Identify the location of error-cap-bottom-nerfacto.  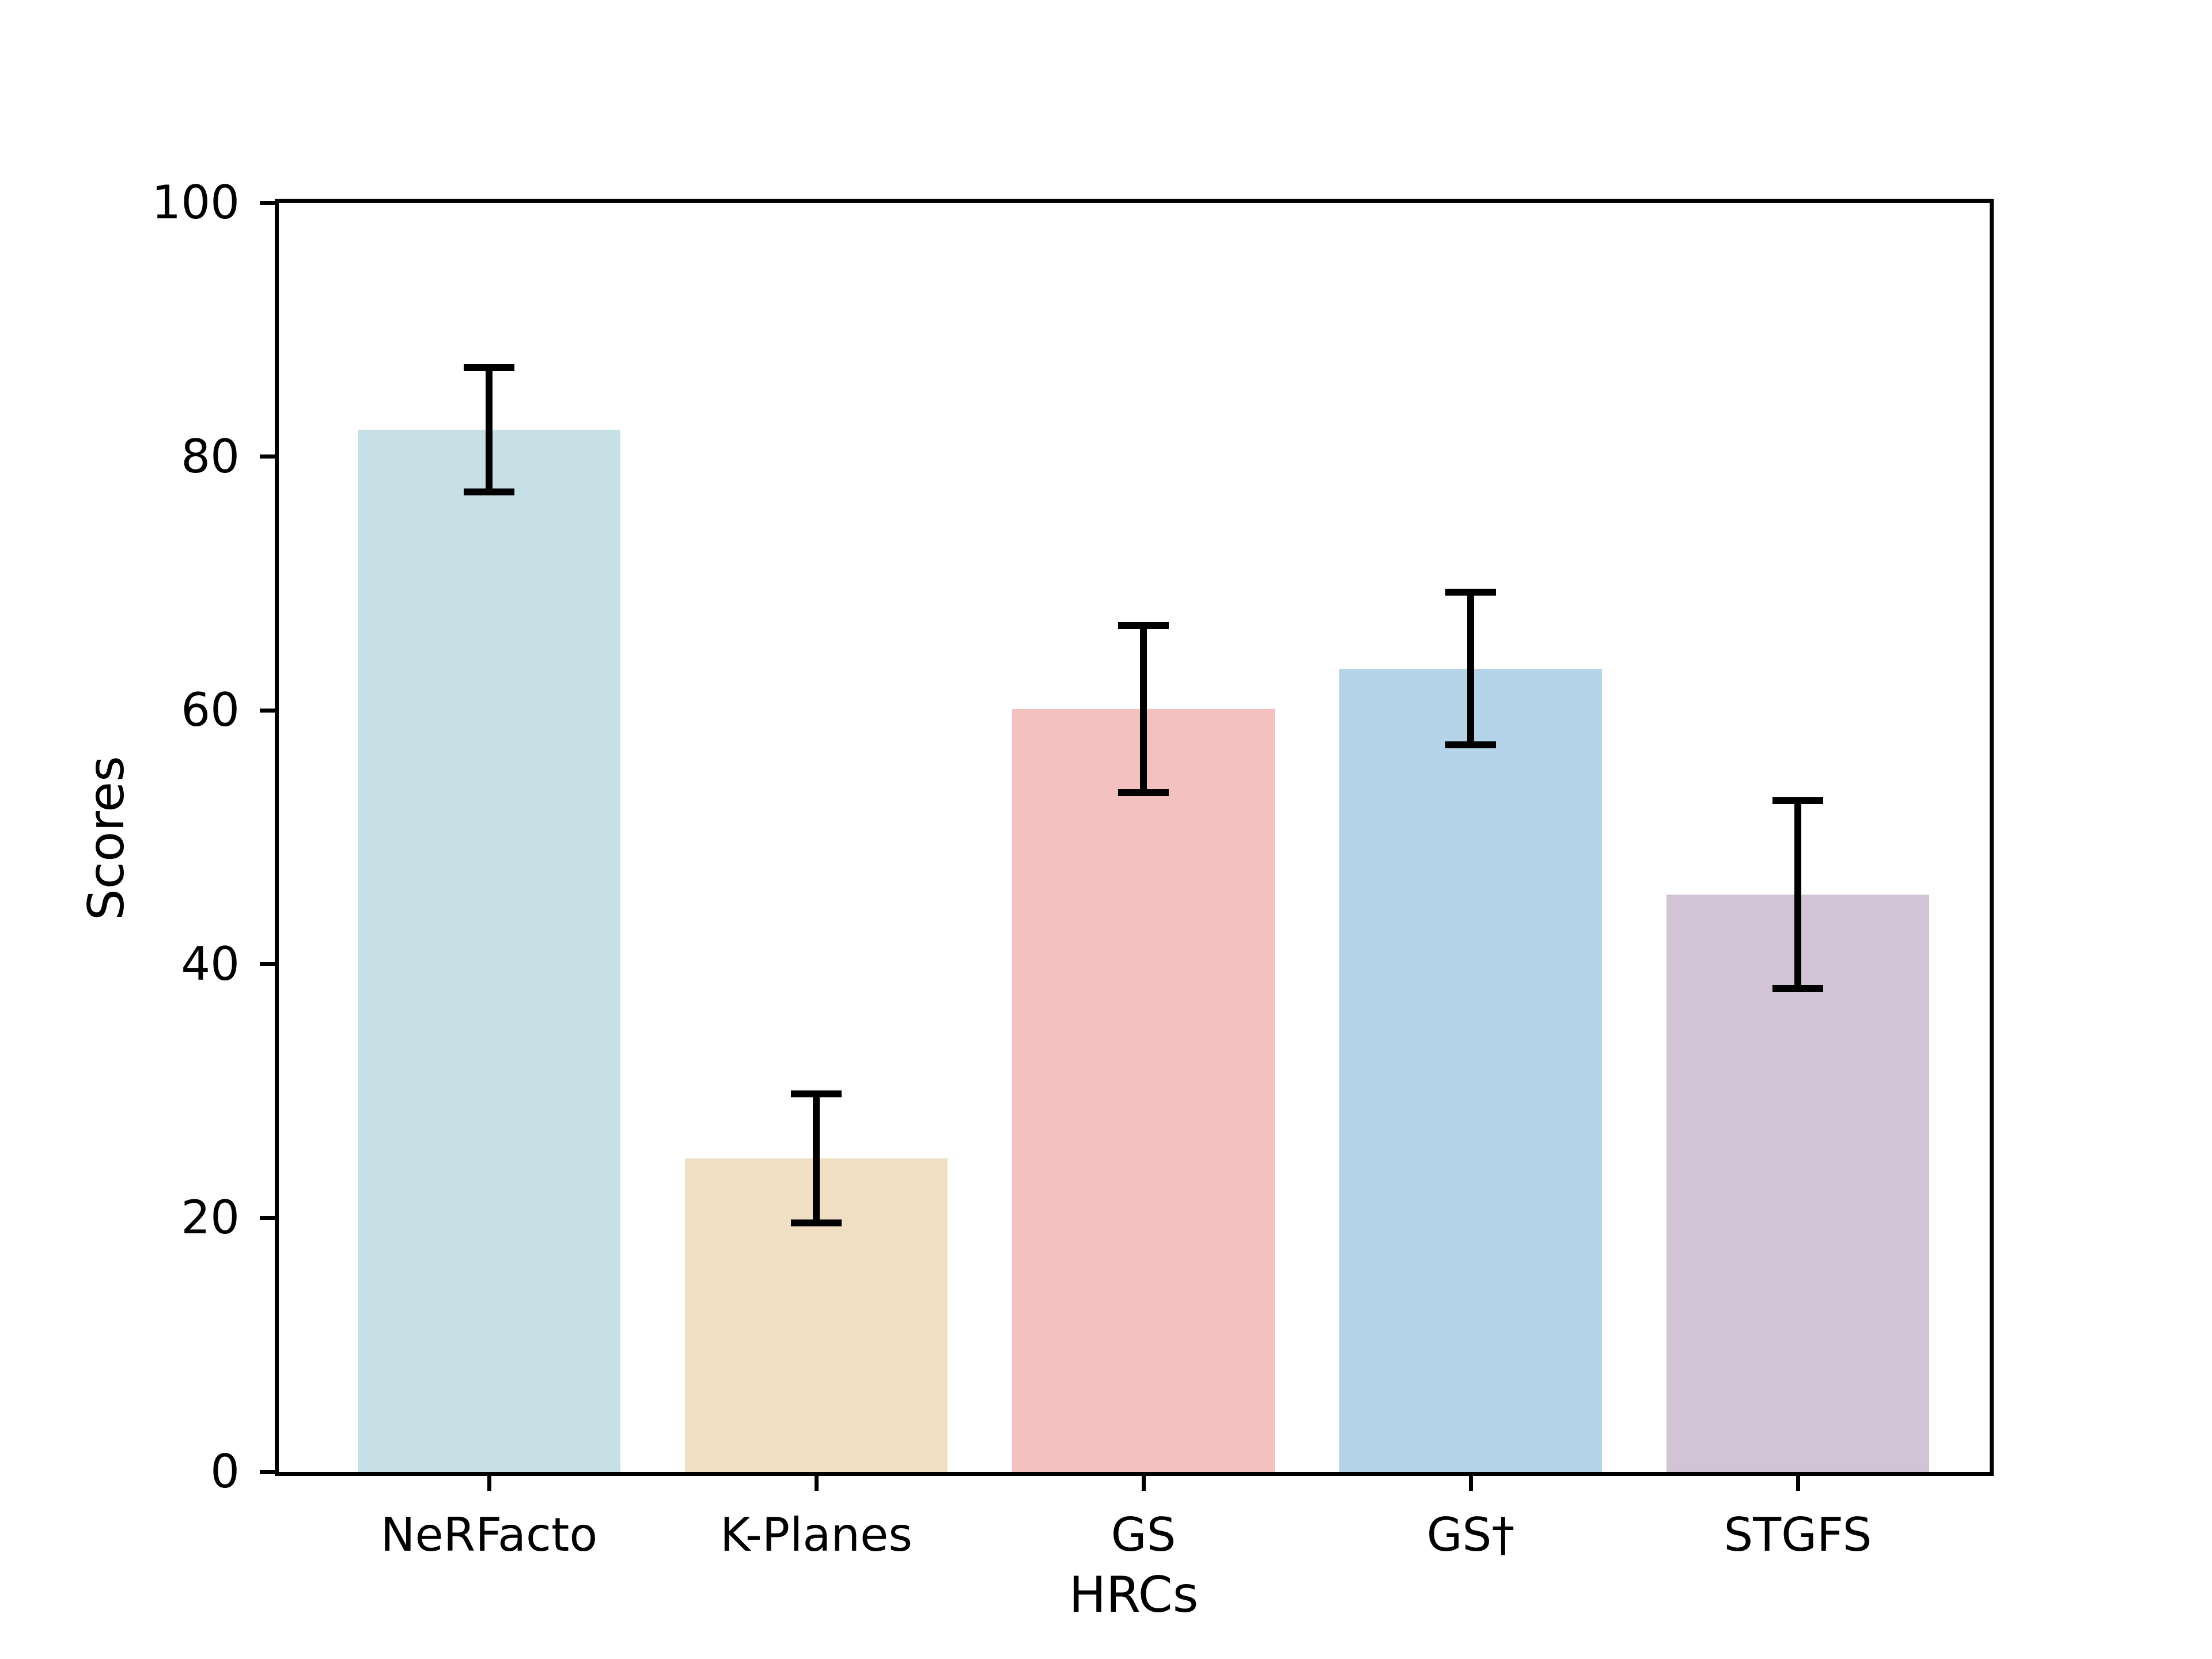
(489, 492).